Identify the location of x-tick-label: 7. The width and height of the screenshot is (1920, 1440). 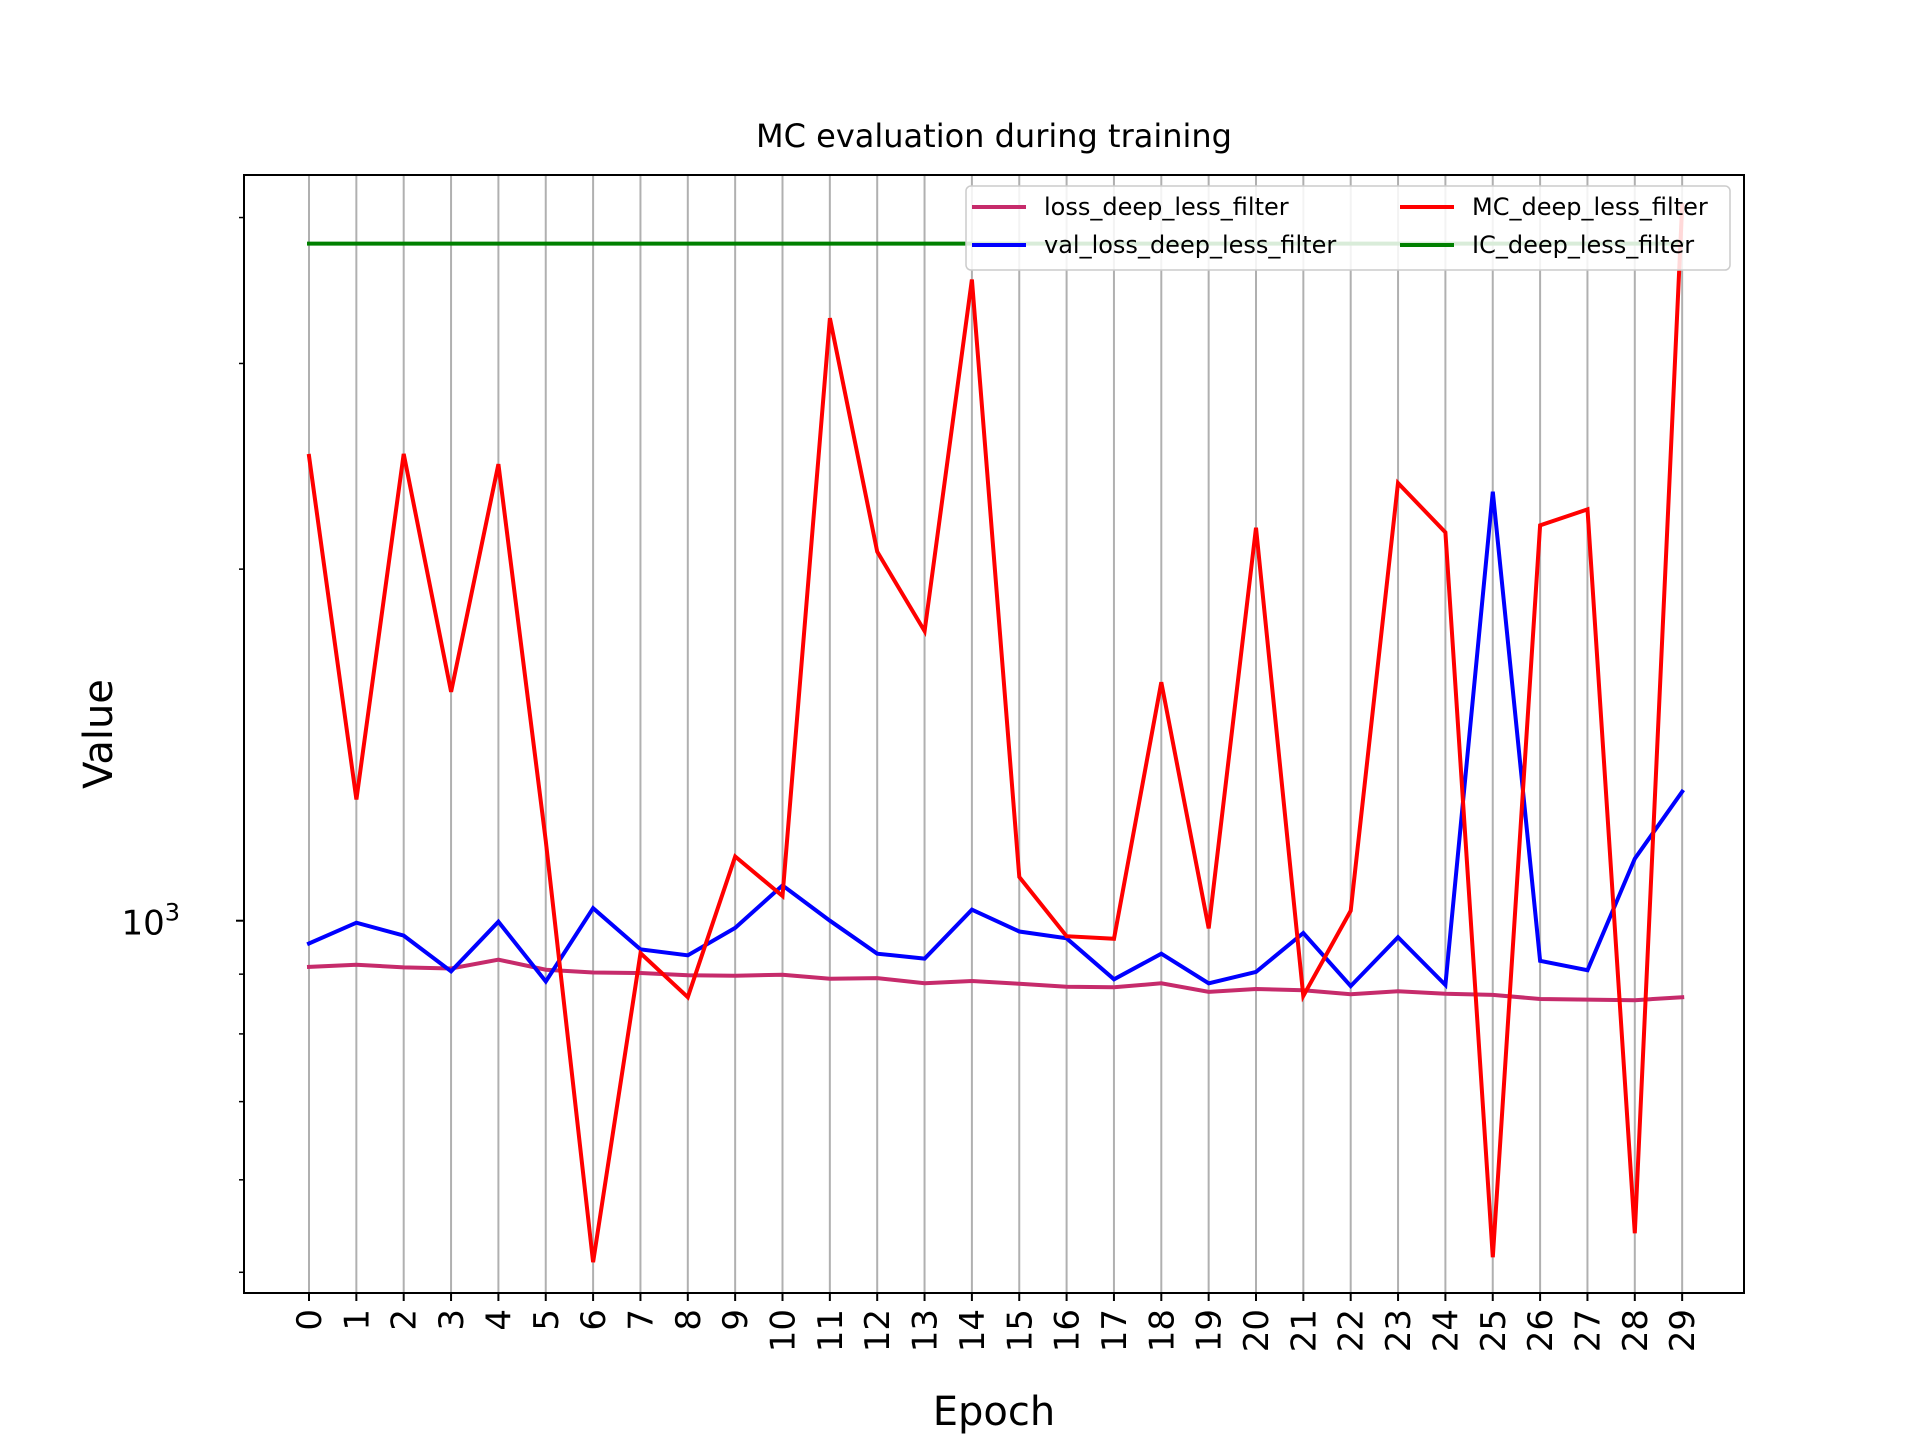
(641, 1320).